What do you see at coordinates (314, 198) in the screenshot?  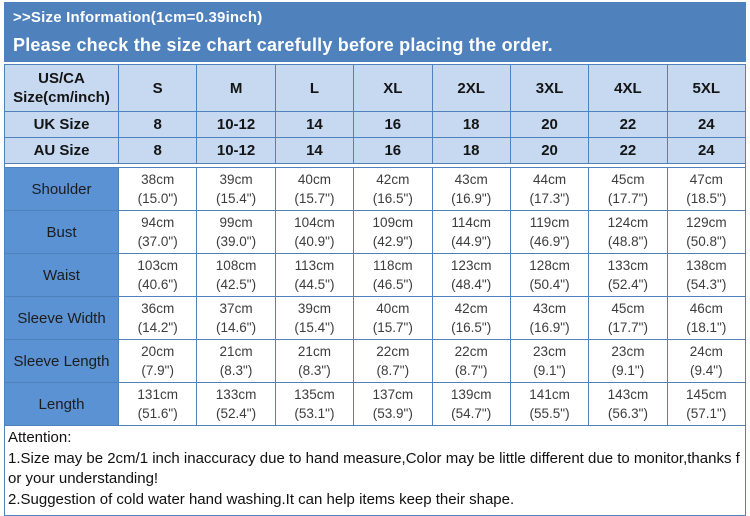 I see `inch-value: (15.7")` at bounding box center [314, 198].